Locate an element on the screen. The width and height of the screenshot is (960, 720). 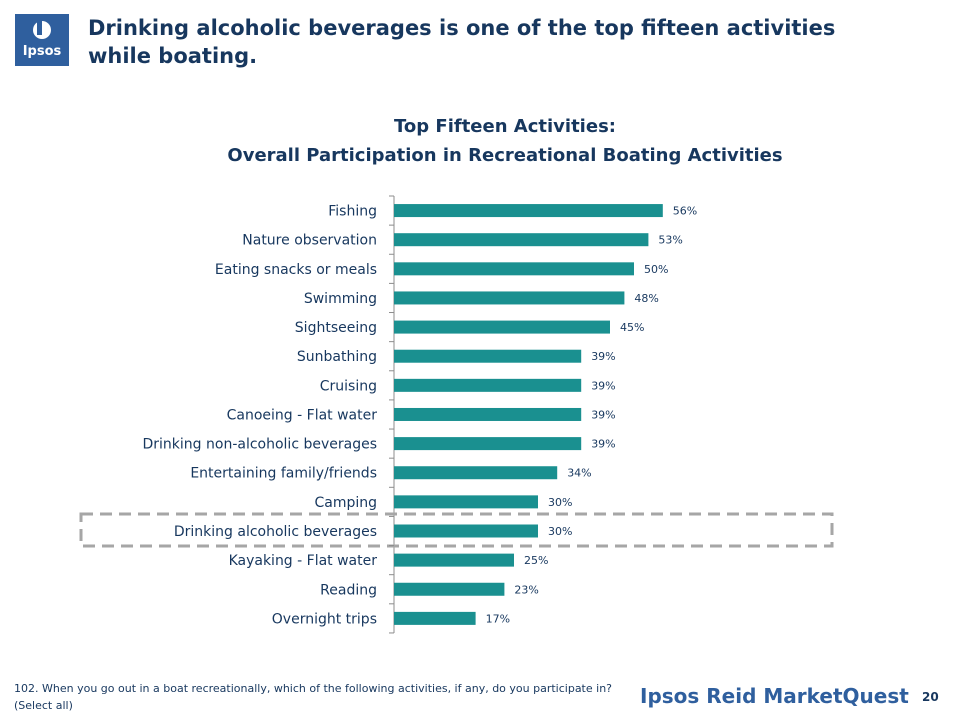
page-number: 20 is located at coordinates (930, 697).